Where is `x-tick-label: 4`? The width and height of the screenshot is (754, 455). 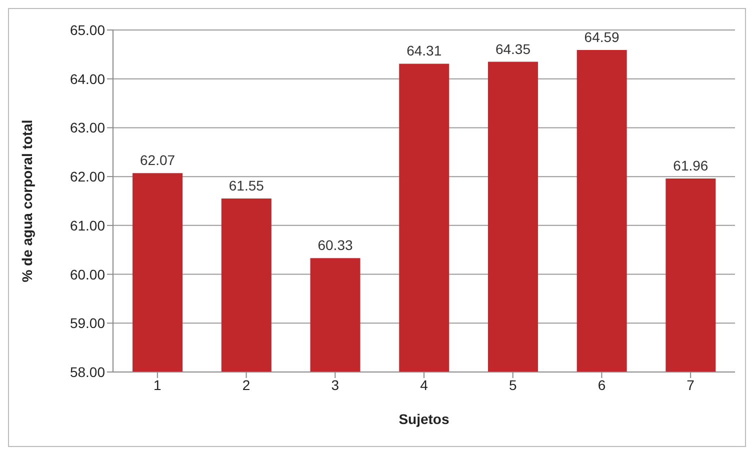
x-tick-label: 4 is located at coordinates (424, 384).